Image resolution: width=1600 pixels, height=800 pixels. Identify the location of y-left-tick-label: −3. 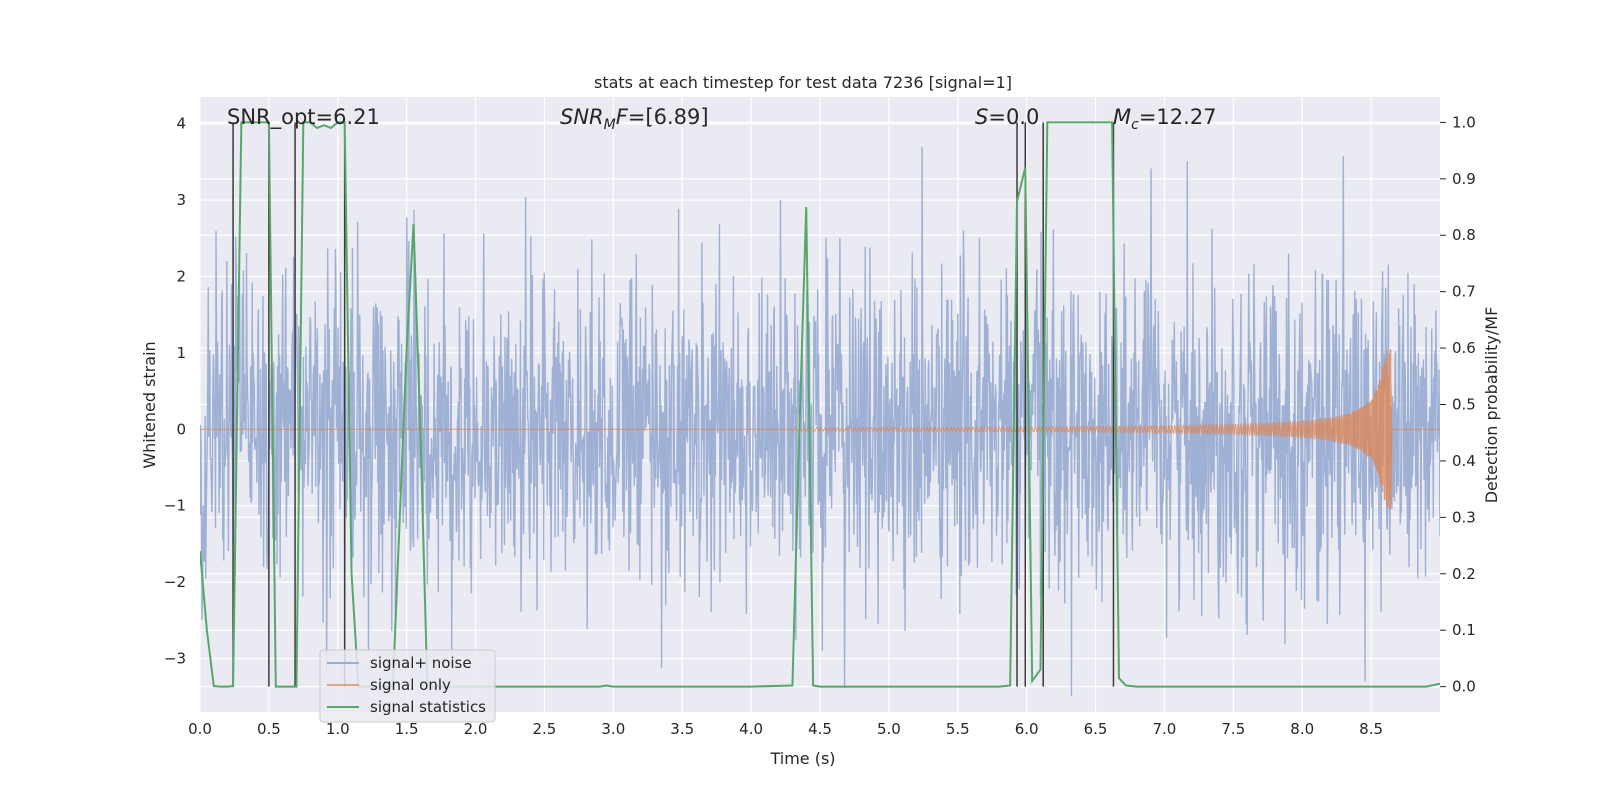
(175, 659).